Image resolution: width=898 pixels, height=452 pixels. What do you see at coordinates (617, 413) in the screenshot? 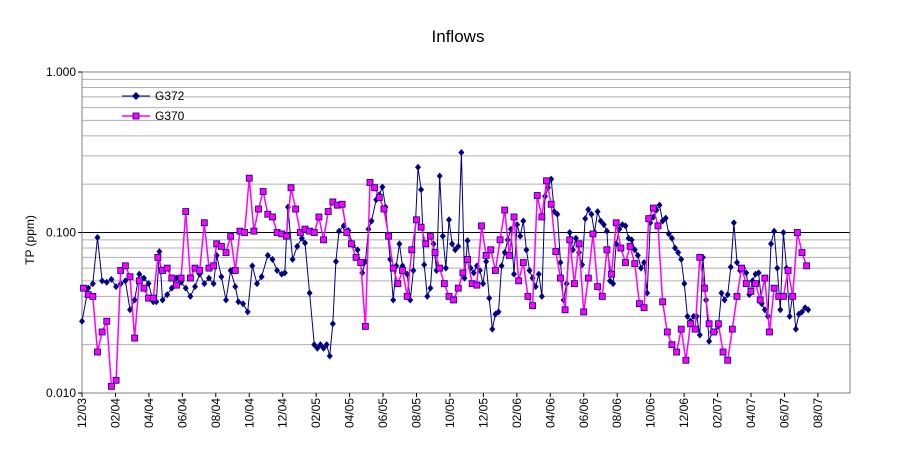
I see `x-tick-label: 08/06` at bounding box center [617, 413].